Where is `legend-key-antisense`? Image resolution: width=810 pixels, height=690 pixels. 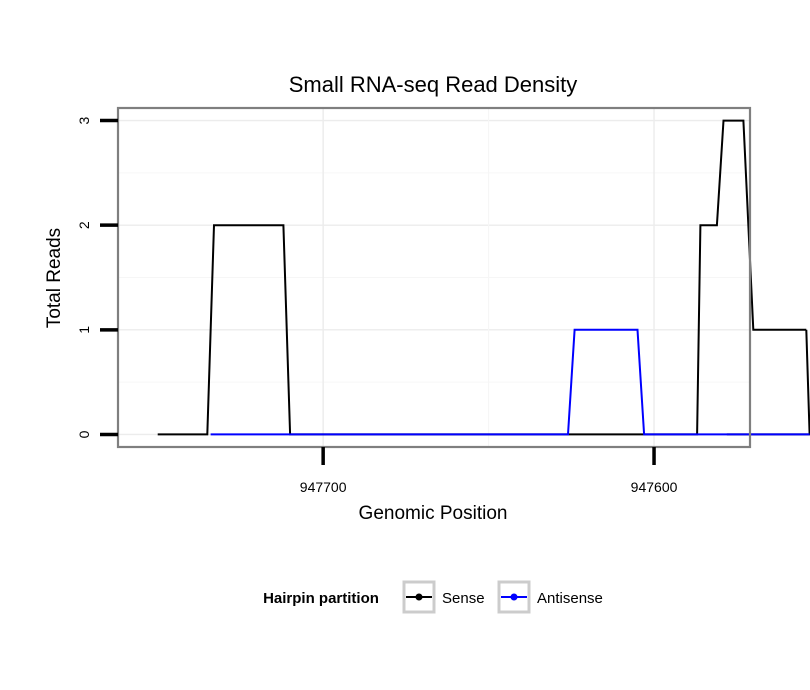 legend-key-antisense is located at coordinates (514, 597).